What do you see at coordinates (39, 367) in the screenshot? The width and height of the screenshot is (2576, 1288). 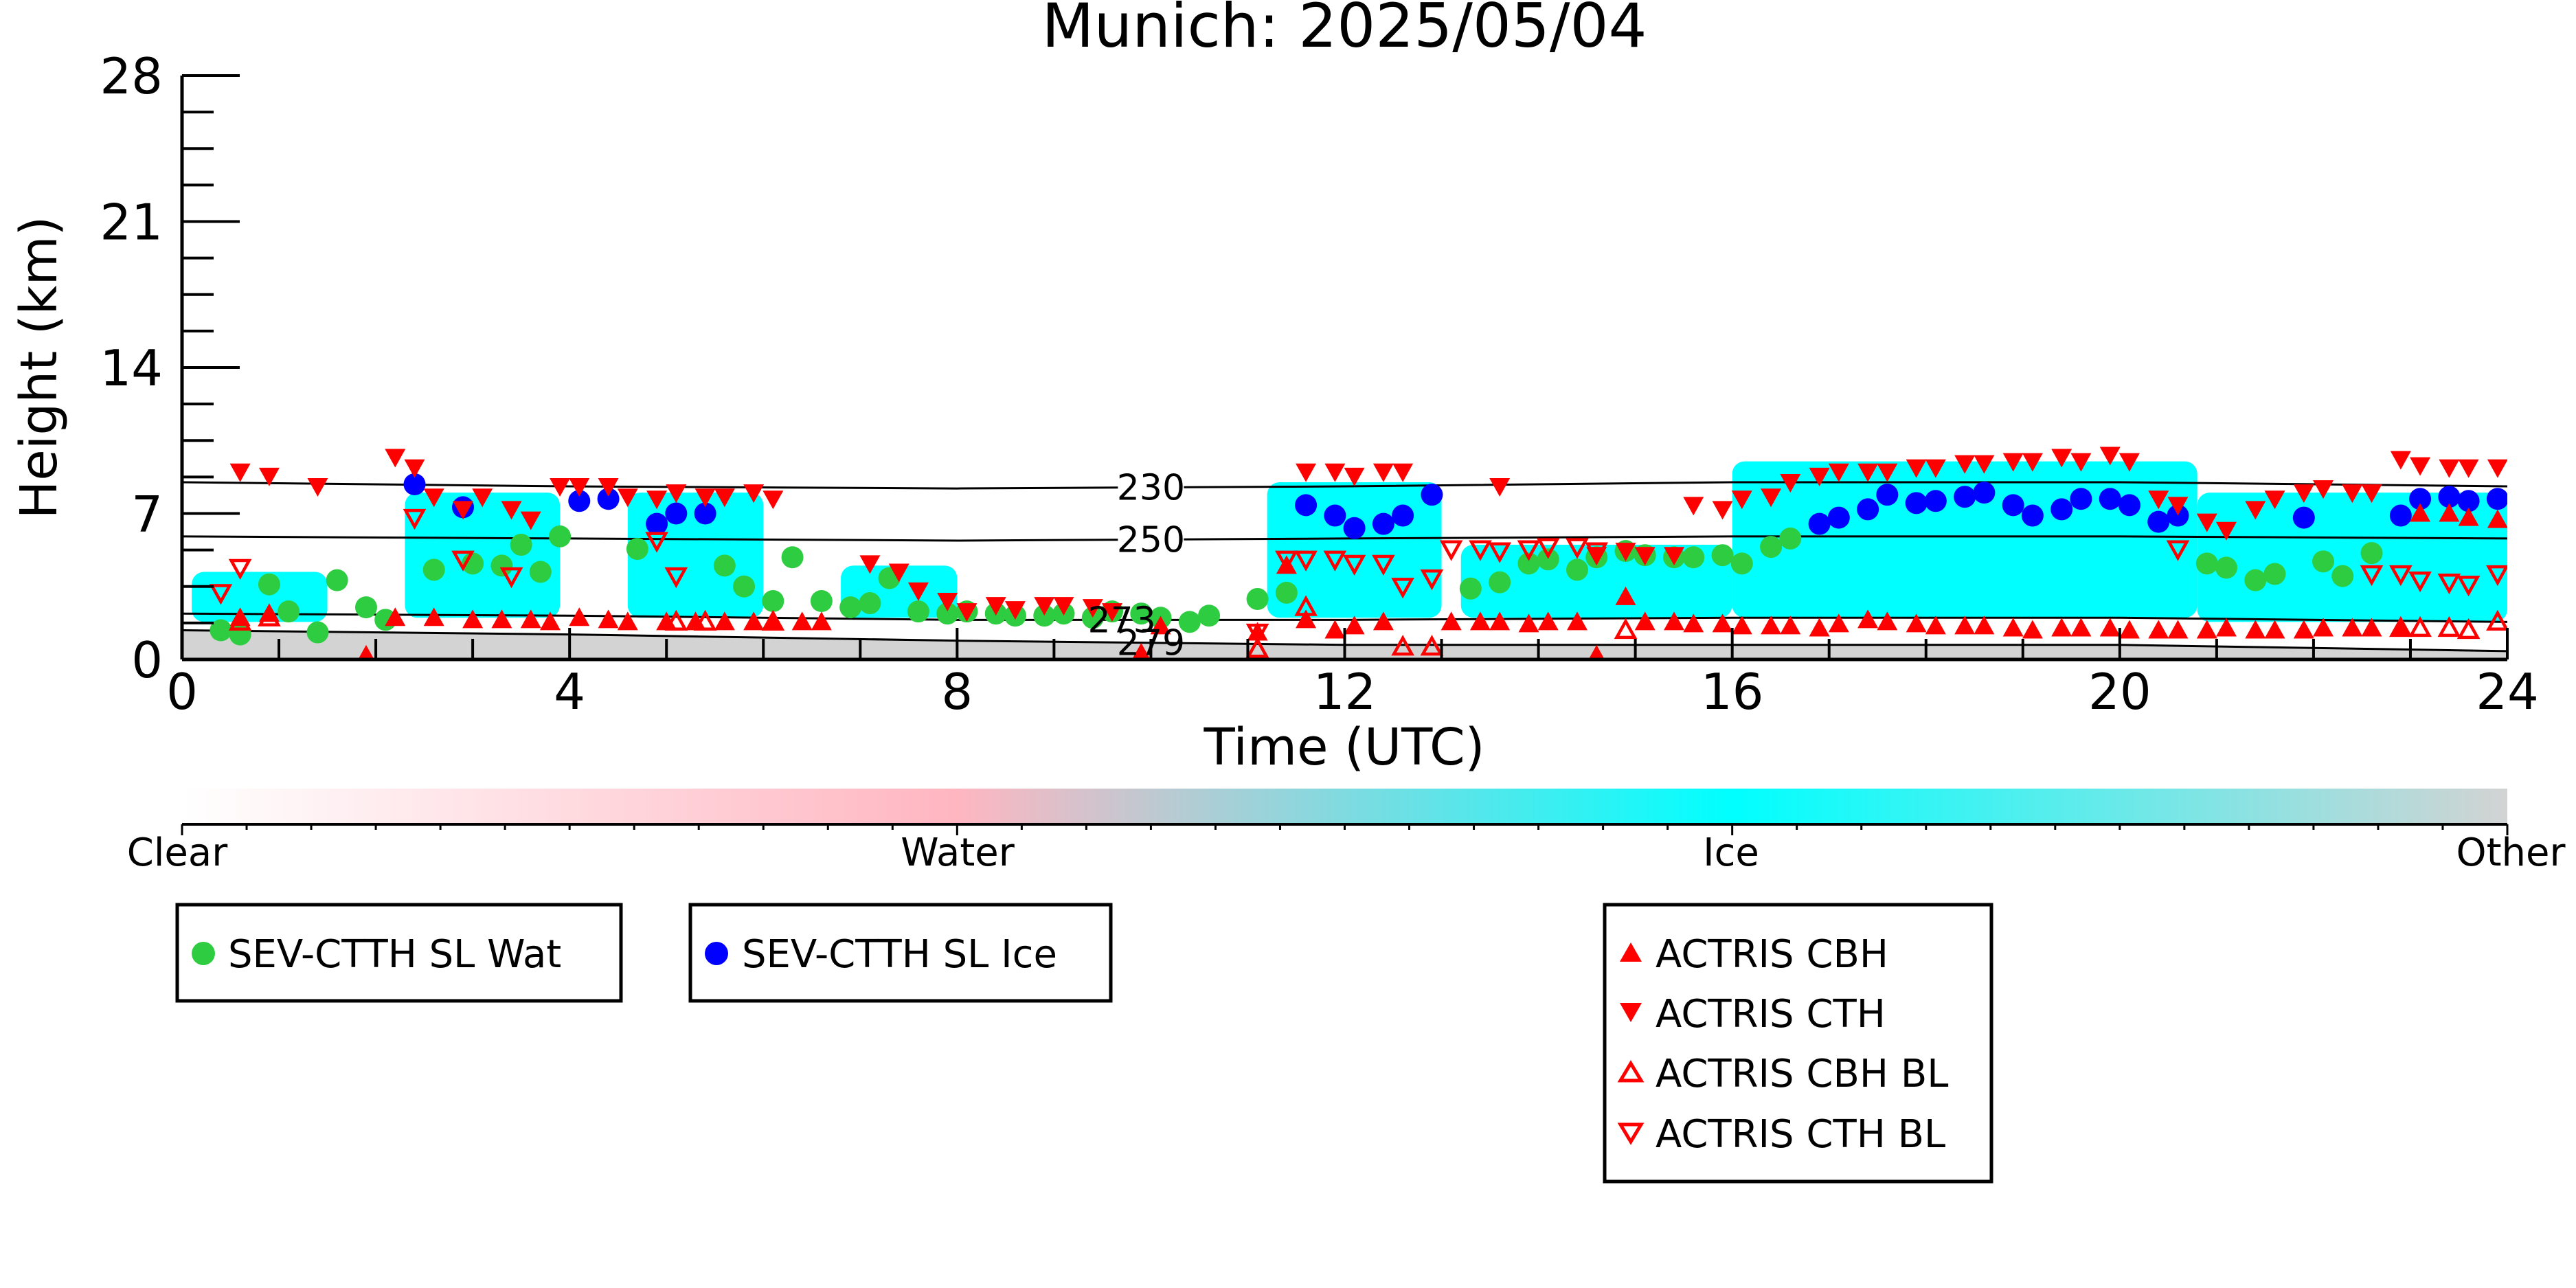 I see `y-axis-label: Height (km)` at bounding box center [39, 367].